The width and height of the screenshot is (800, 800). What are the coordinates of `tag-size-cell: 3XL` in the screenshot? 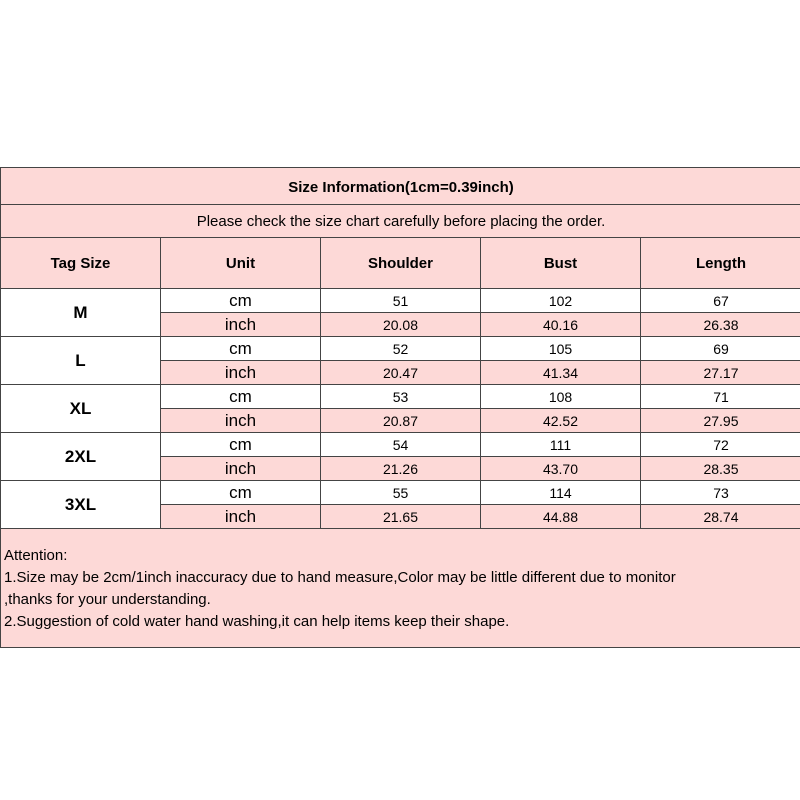 It's located at (80, 504).